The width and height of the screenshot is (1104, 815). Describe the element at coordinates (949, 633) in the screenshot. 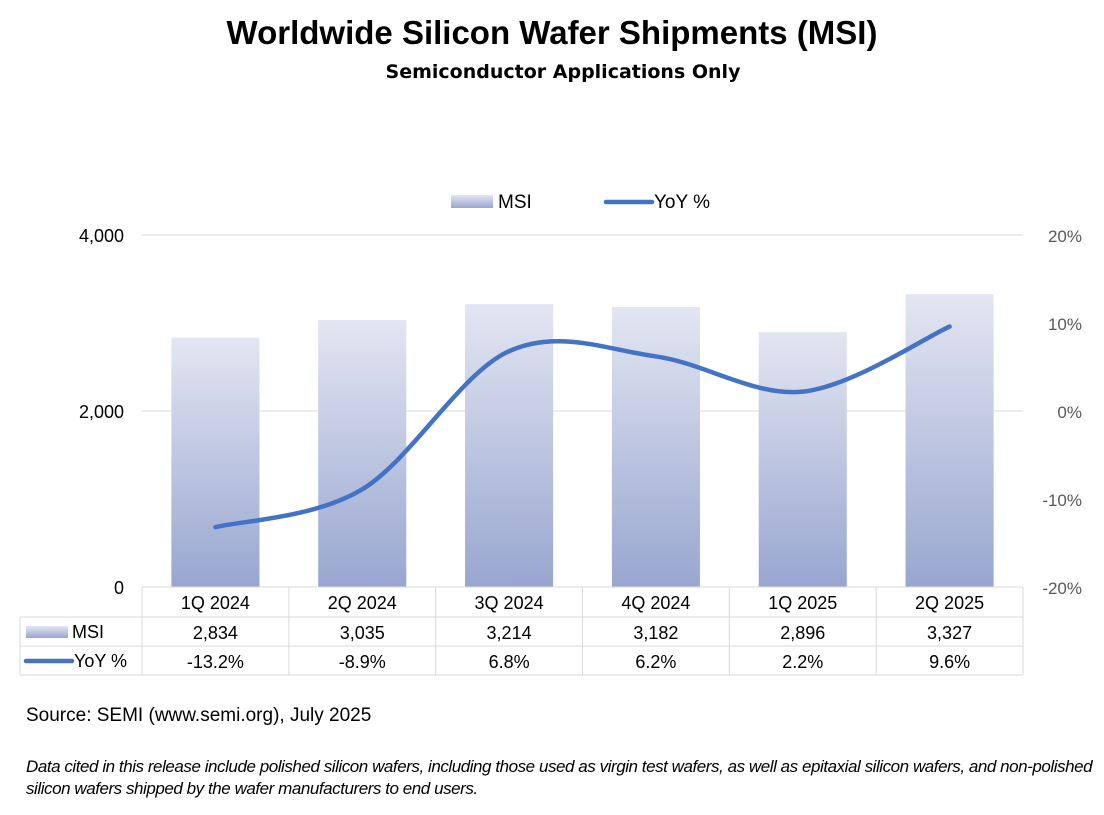

I see `msi-value-label: 3,327` at that location.